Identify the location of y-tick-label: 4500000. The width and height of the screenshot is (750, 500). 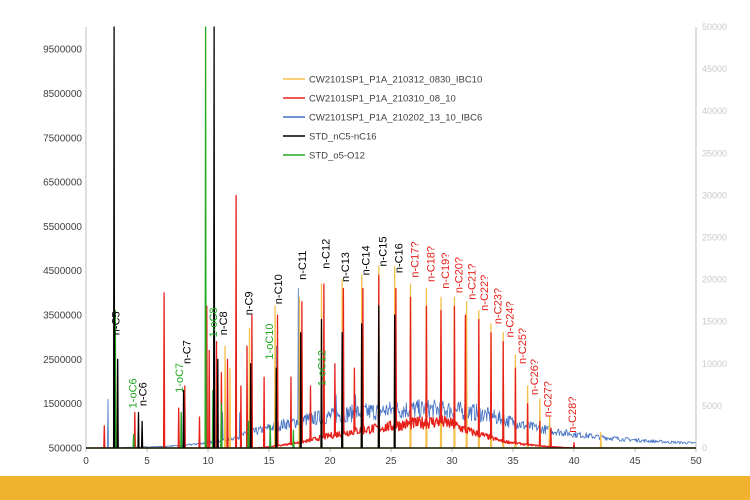
(62, 271).